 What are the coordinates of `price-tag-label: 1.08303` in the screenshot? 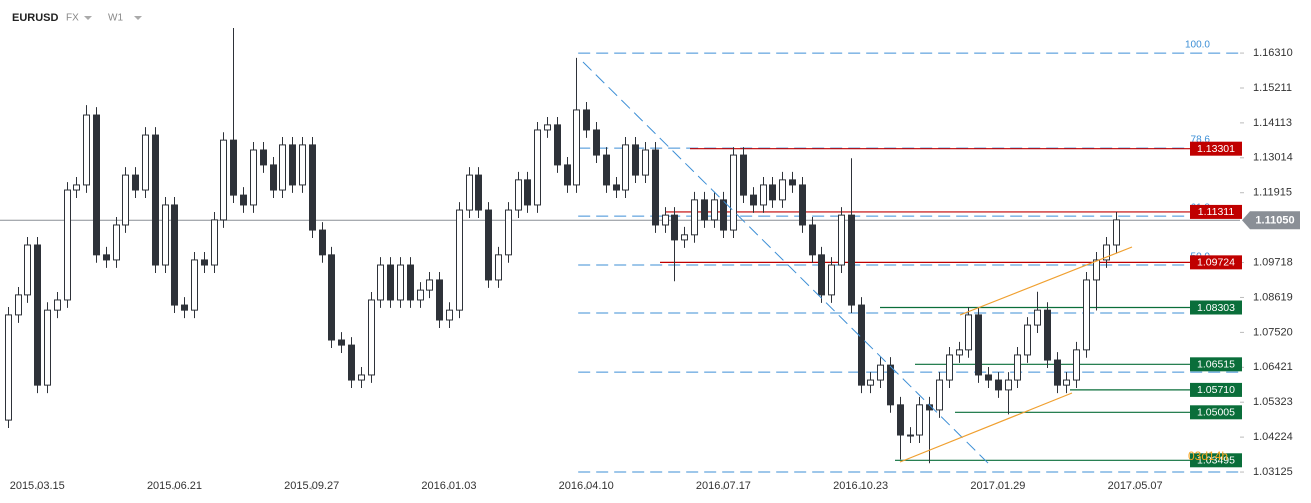 It's located at (1216, 308).